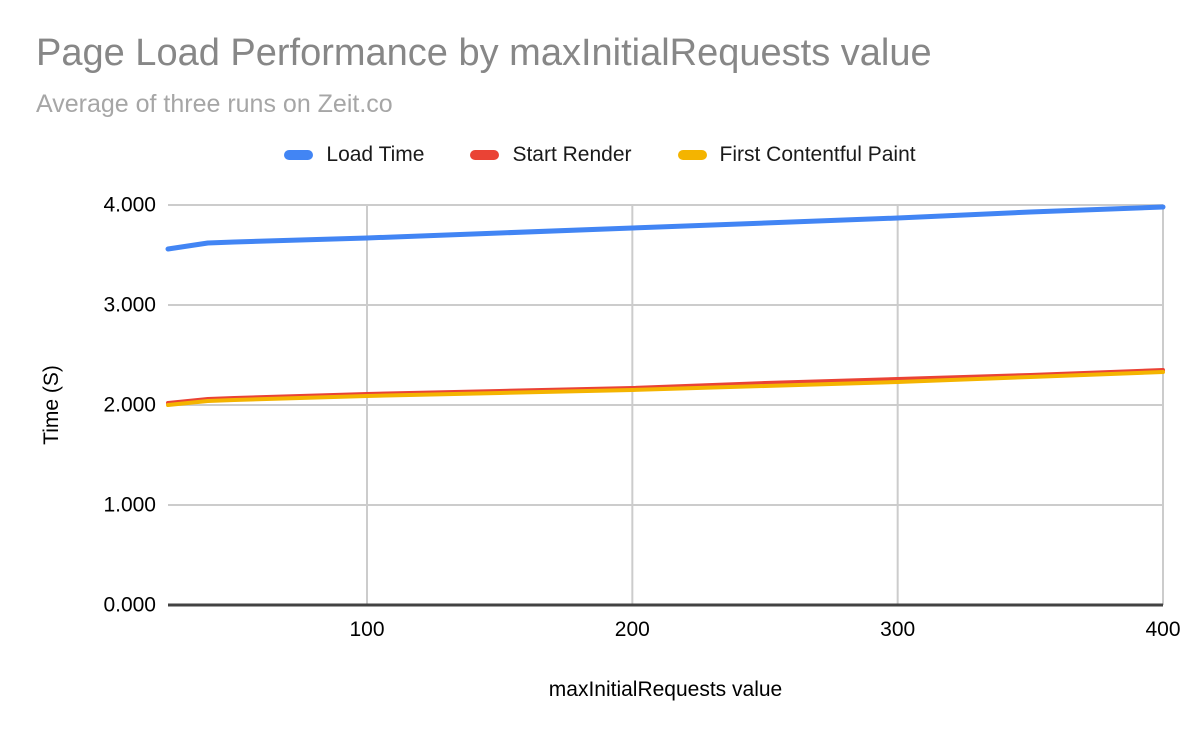  I want to click on x-tick-label: 400, so click(1162, 629).